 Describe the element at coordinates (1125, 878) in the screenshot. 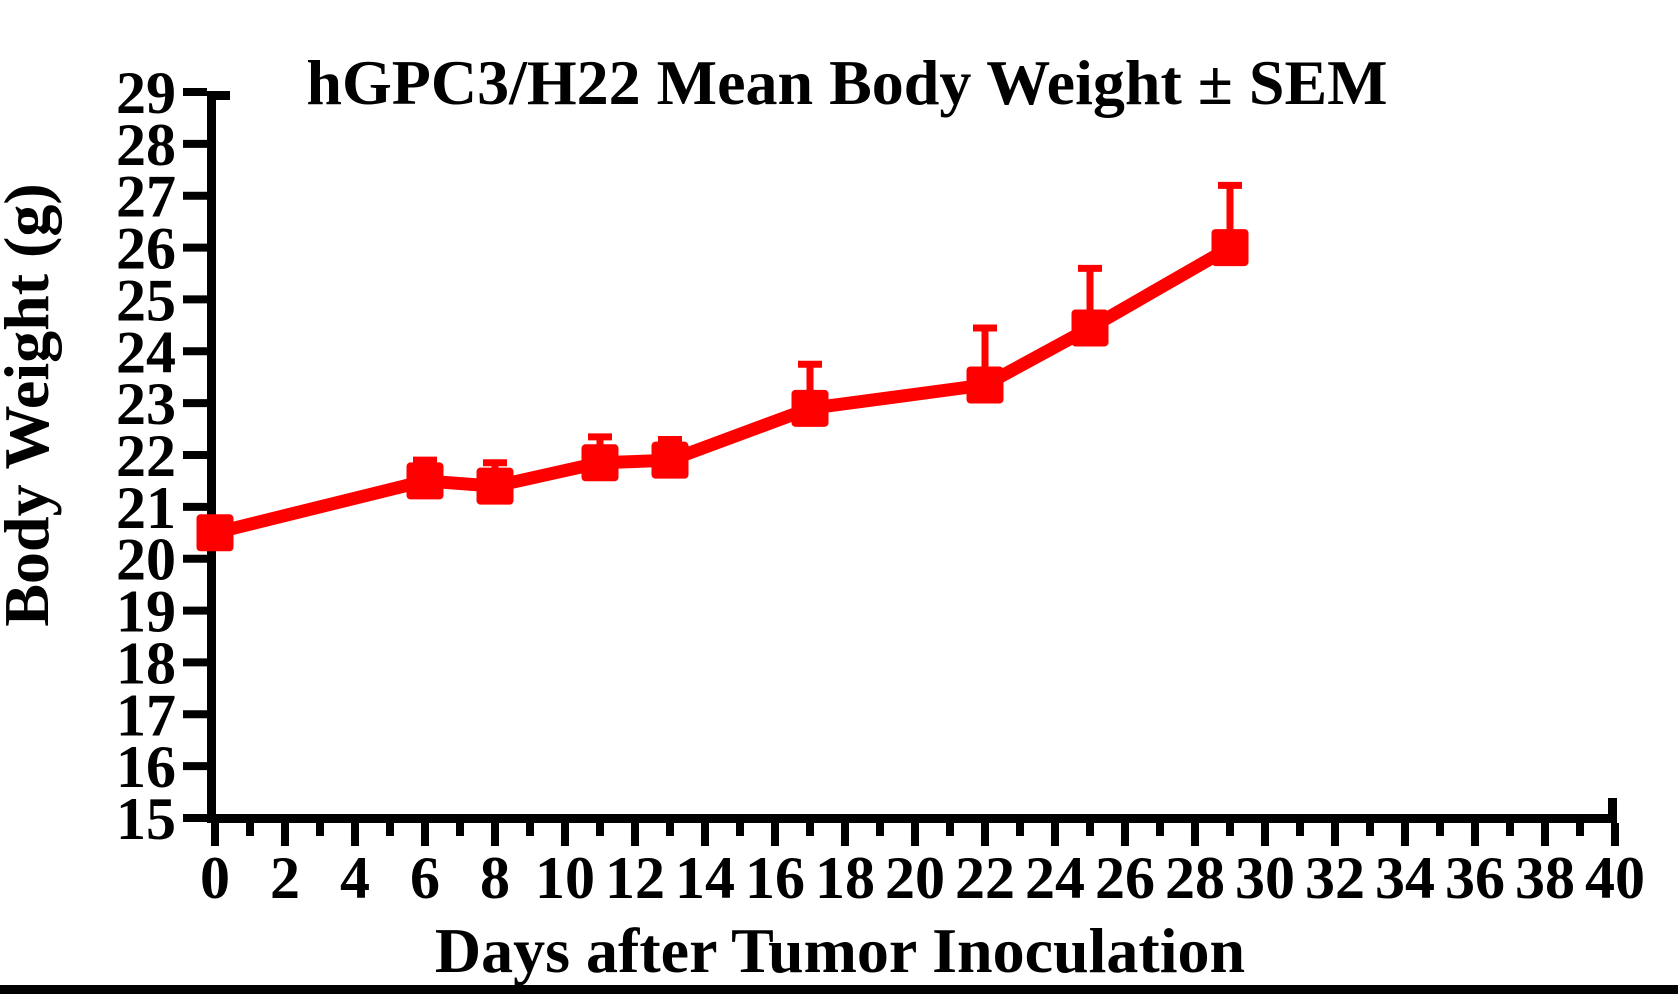

I see `x-tick-label: 26` at that location.